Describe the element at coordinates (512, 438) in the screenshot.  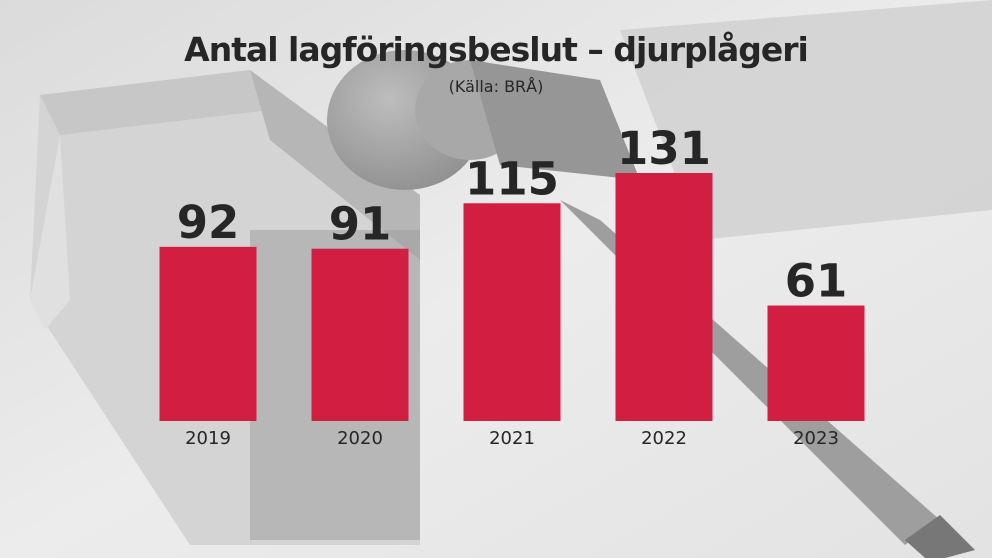
I see `x-tick-label-2021: 2021` at that location.